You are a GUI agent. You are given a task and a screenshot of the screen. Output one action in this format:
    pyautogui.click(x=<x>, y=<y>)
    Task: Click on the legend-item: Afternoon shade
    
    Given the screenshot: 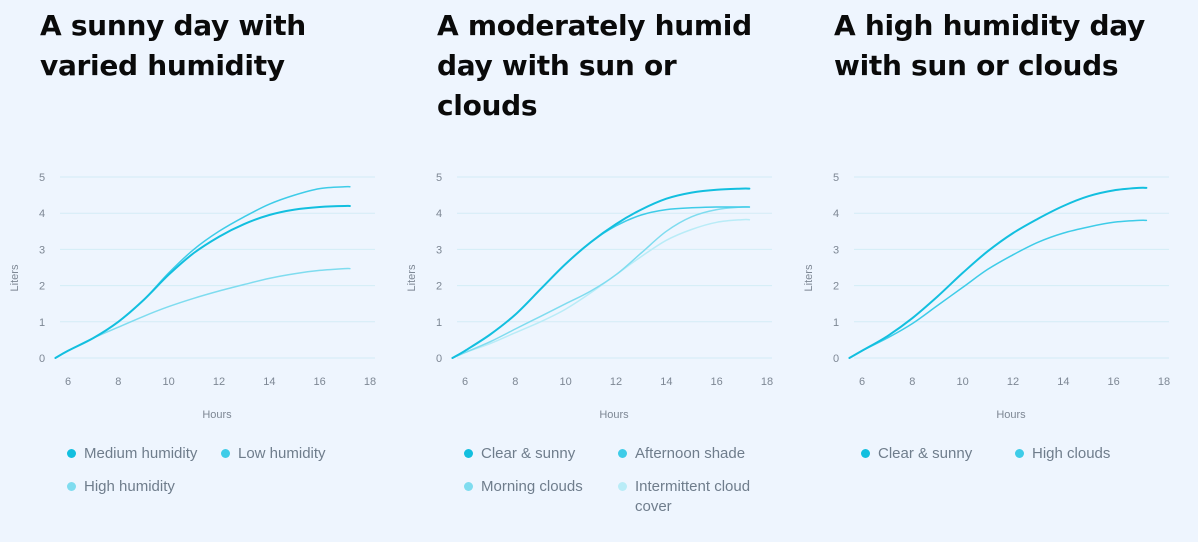 What is the action you would take?
    pyautogui.click(x=693, y=454)
    